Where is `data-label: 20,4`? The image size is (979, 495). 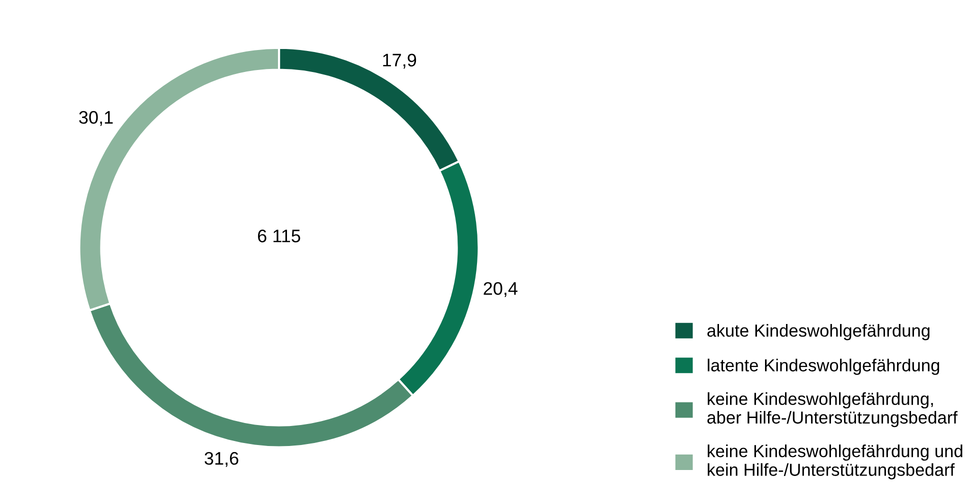
data-label: 20,4 is located at coordinates (501, 289).